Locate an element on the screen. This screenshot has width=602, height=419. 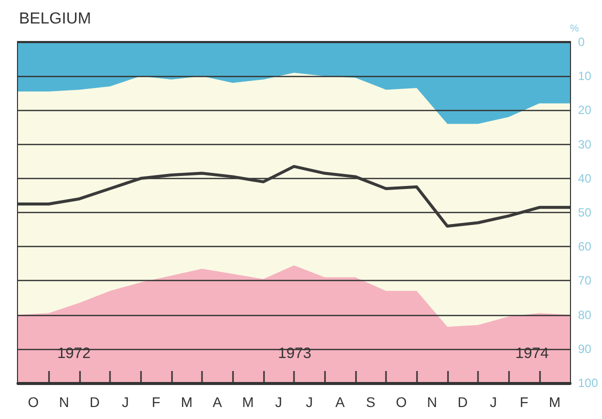
x-tick-label: S is located at coordinates (371, 402).